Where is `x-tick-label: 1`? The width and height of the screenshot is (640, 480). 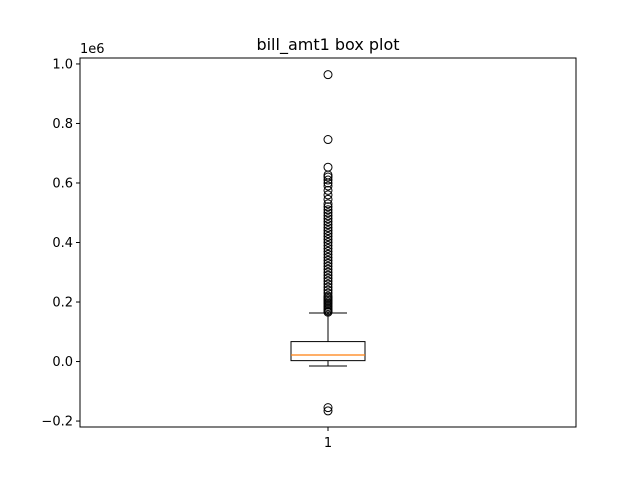
x-tick-label: 1 is located at coordinates (328, 443).